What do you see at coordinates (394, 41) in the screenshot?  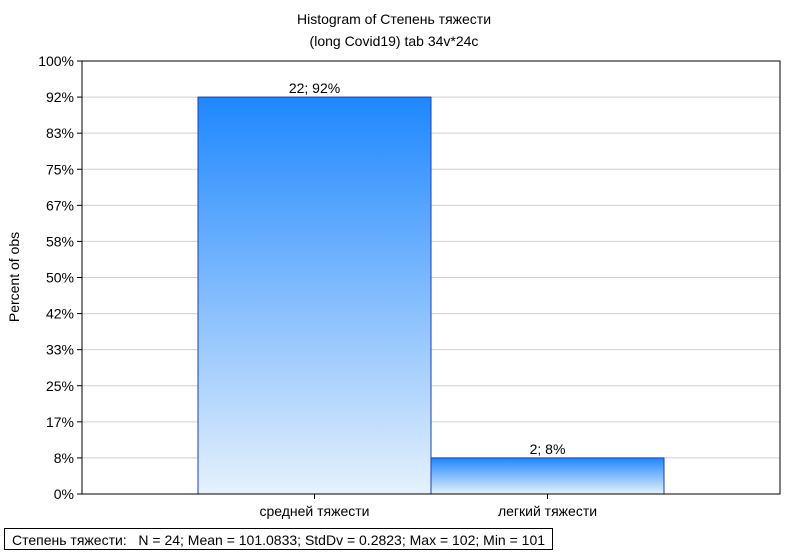 I see `chart-subtitle: (long Covid19) tab 34v*24c` at bounding box center [394, 41].